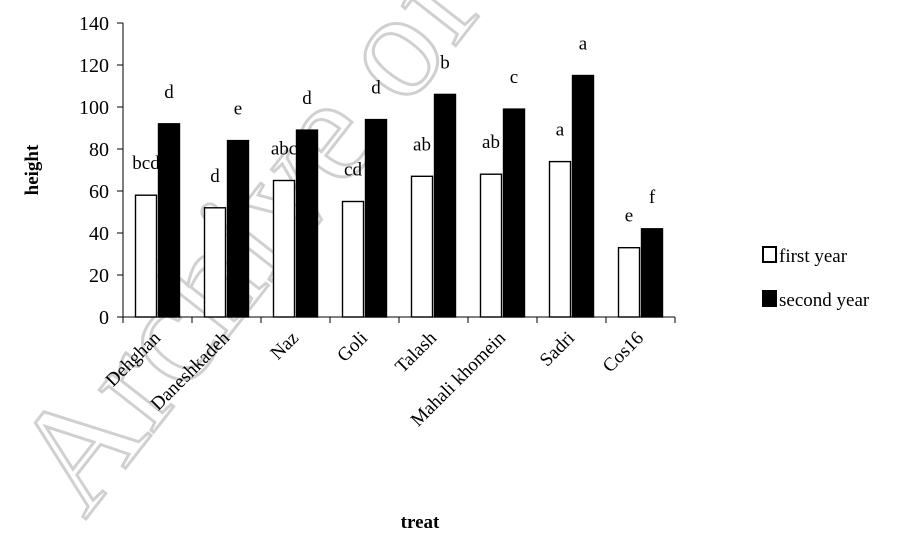  What do you see at coordinates (99, 276) in the screenshot?
I see `y-tick-label: 20` at bounding box center [99, 276].